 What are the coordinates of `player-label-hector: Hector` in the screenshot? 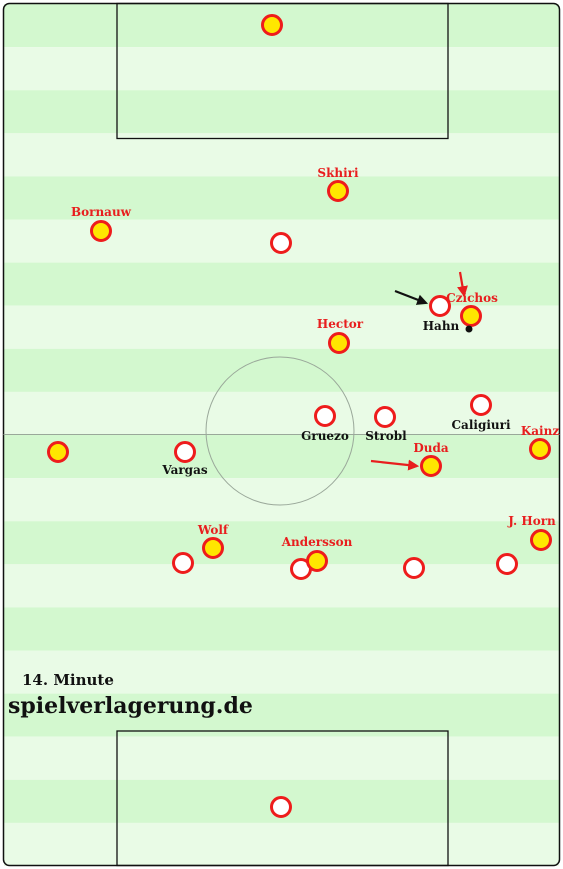 It's located at (340, 324).